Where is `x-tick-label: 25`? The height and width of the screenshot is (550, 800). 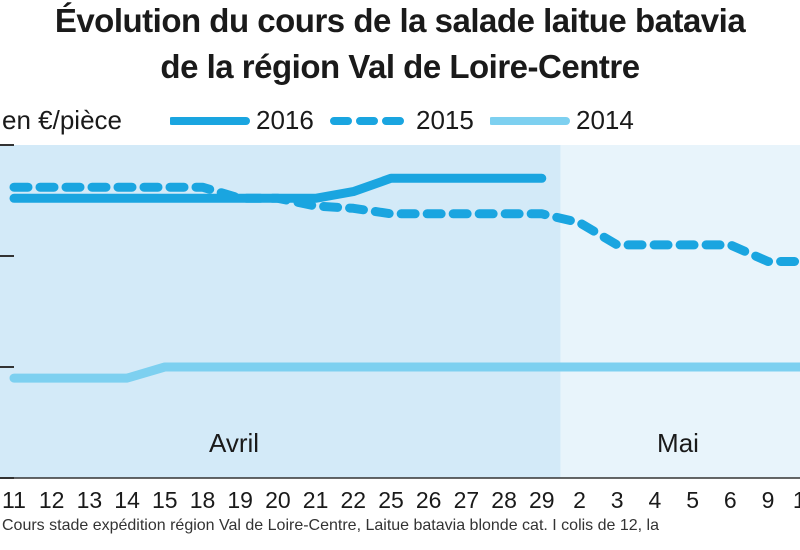
x-tick-label: 25 is located at coordinates (391, 500).